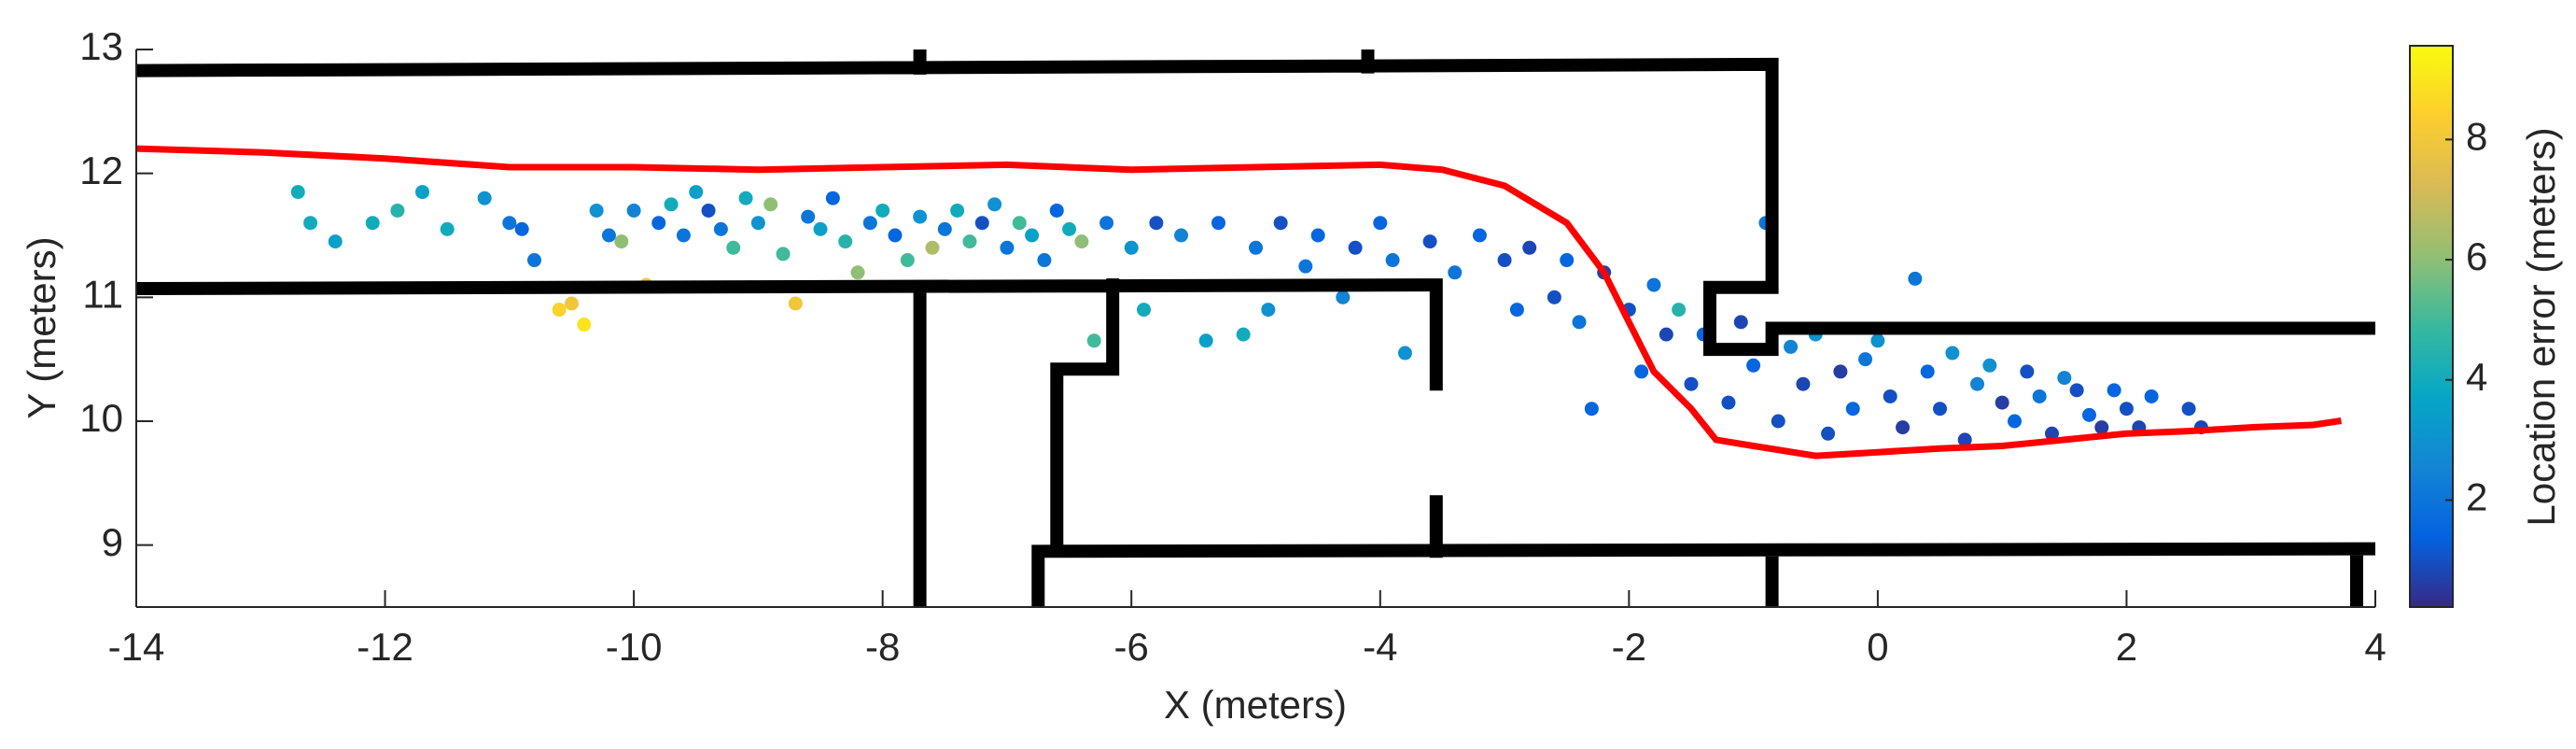 The image size is (2576, 749). I want to click on x-tick-label: -14, so click(136, 647).